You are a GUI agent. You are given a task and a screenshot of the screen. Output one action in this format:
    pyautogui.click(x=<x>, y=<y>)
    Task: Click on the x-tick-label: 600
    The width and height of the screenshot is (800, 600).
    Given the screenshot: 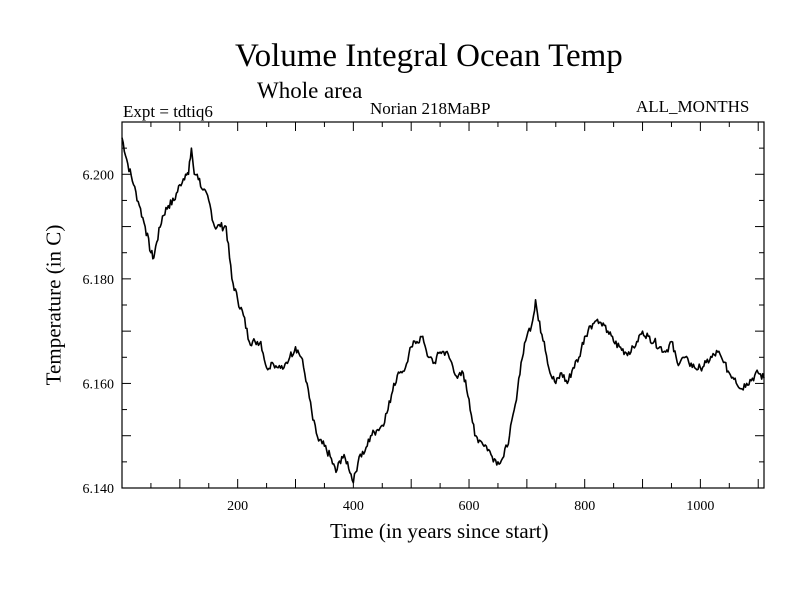 What is the action you would take?
    pyautogui.click(x=469, y=506)
    